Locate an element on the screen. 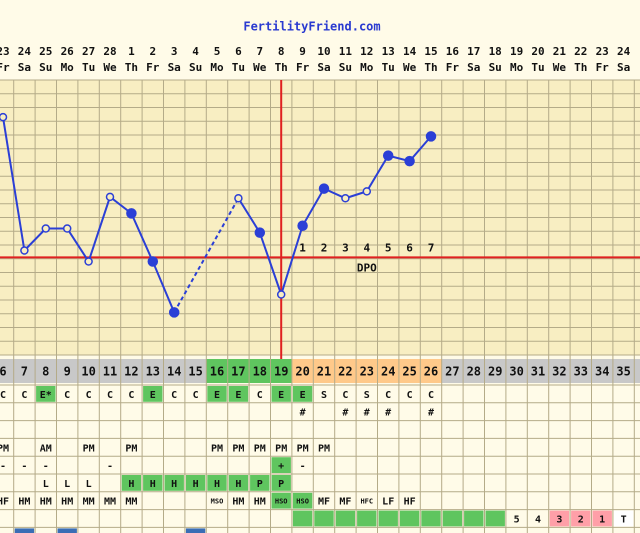  date-label: 5 is located at coordinates (217, 51).